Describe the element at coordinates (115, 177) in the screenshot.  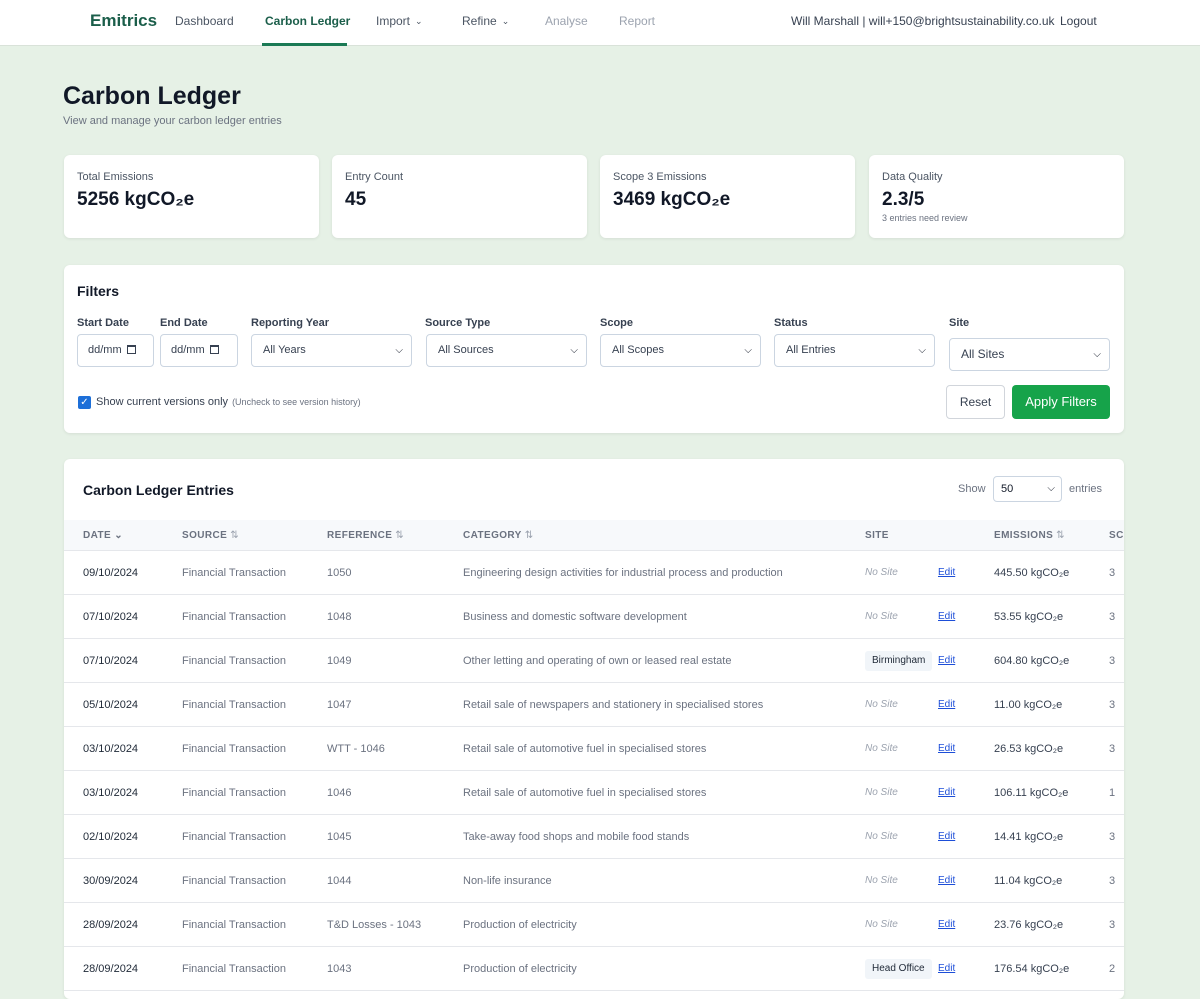
I see `stat-label: Total Emissions` at that location.